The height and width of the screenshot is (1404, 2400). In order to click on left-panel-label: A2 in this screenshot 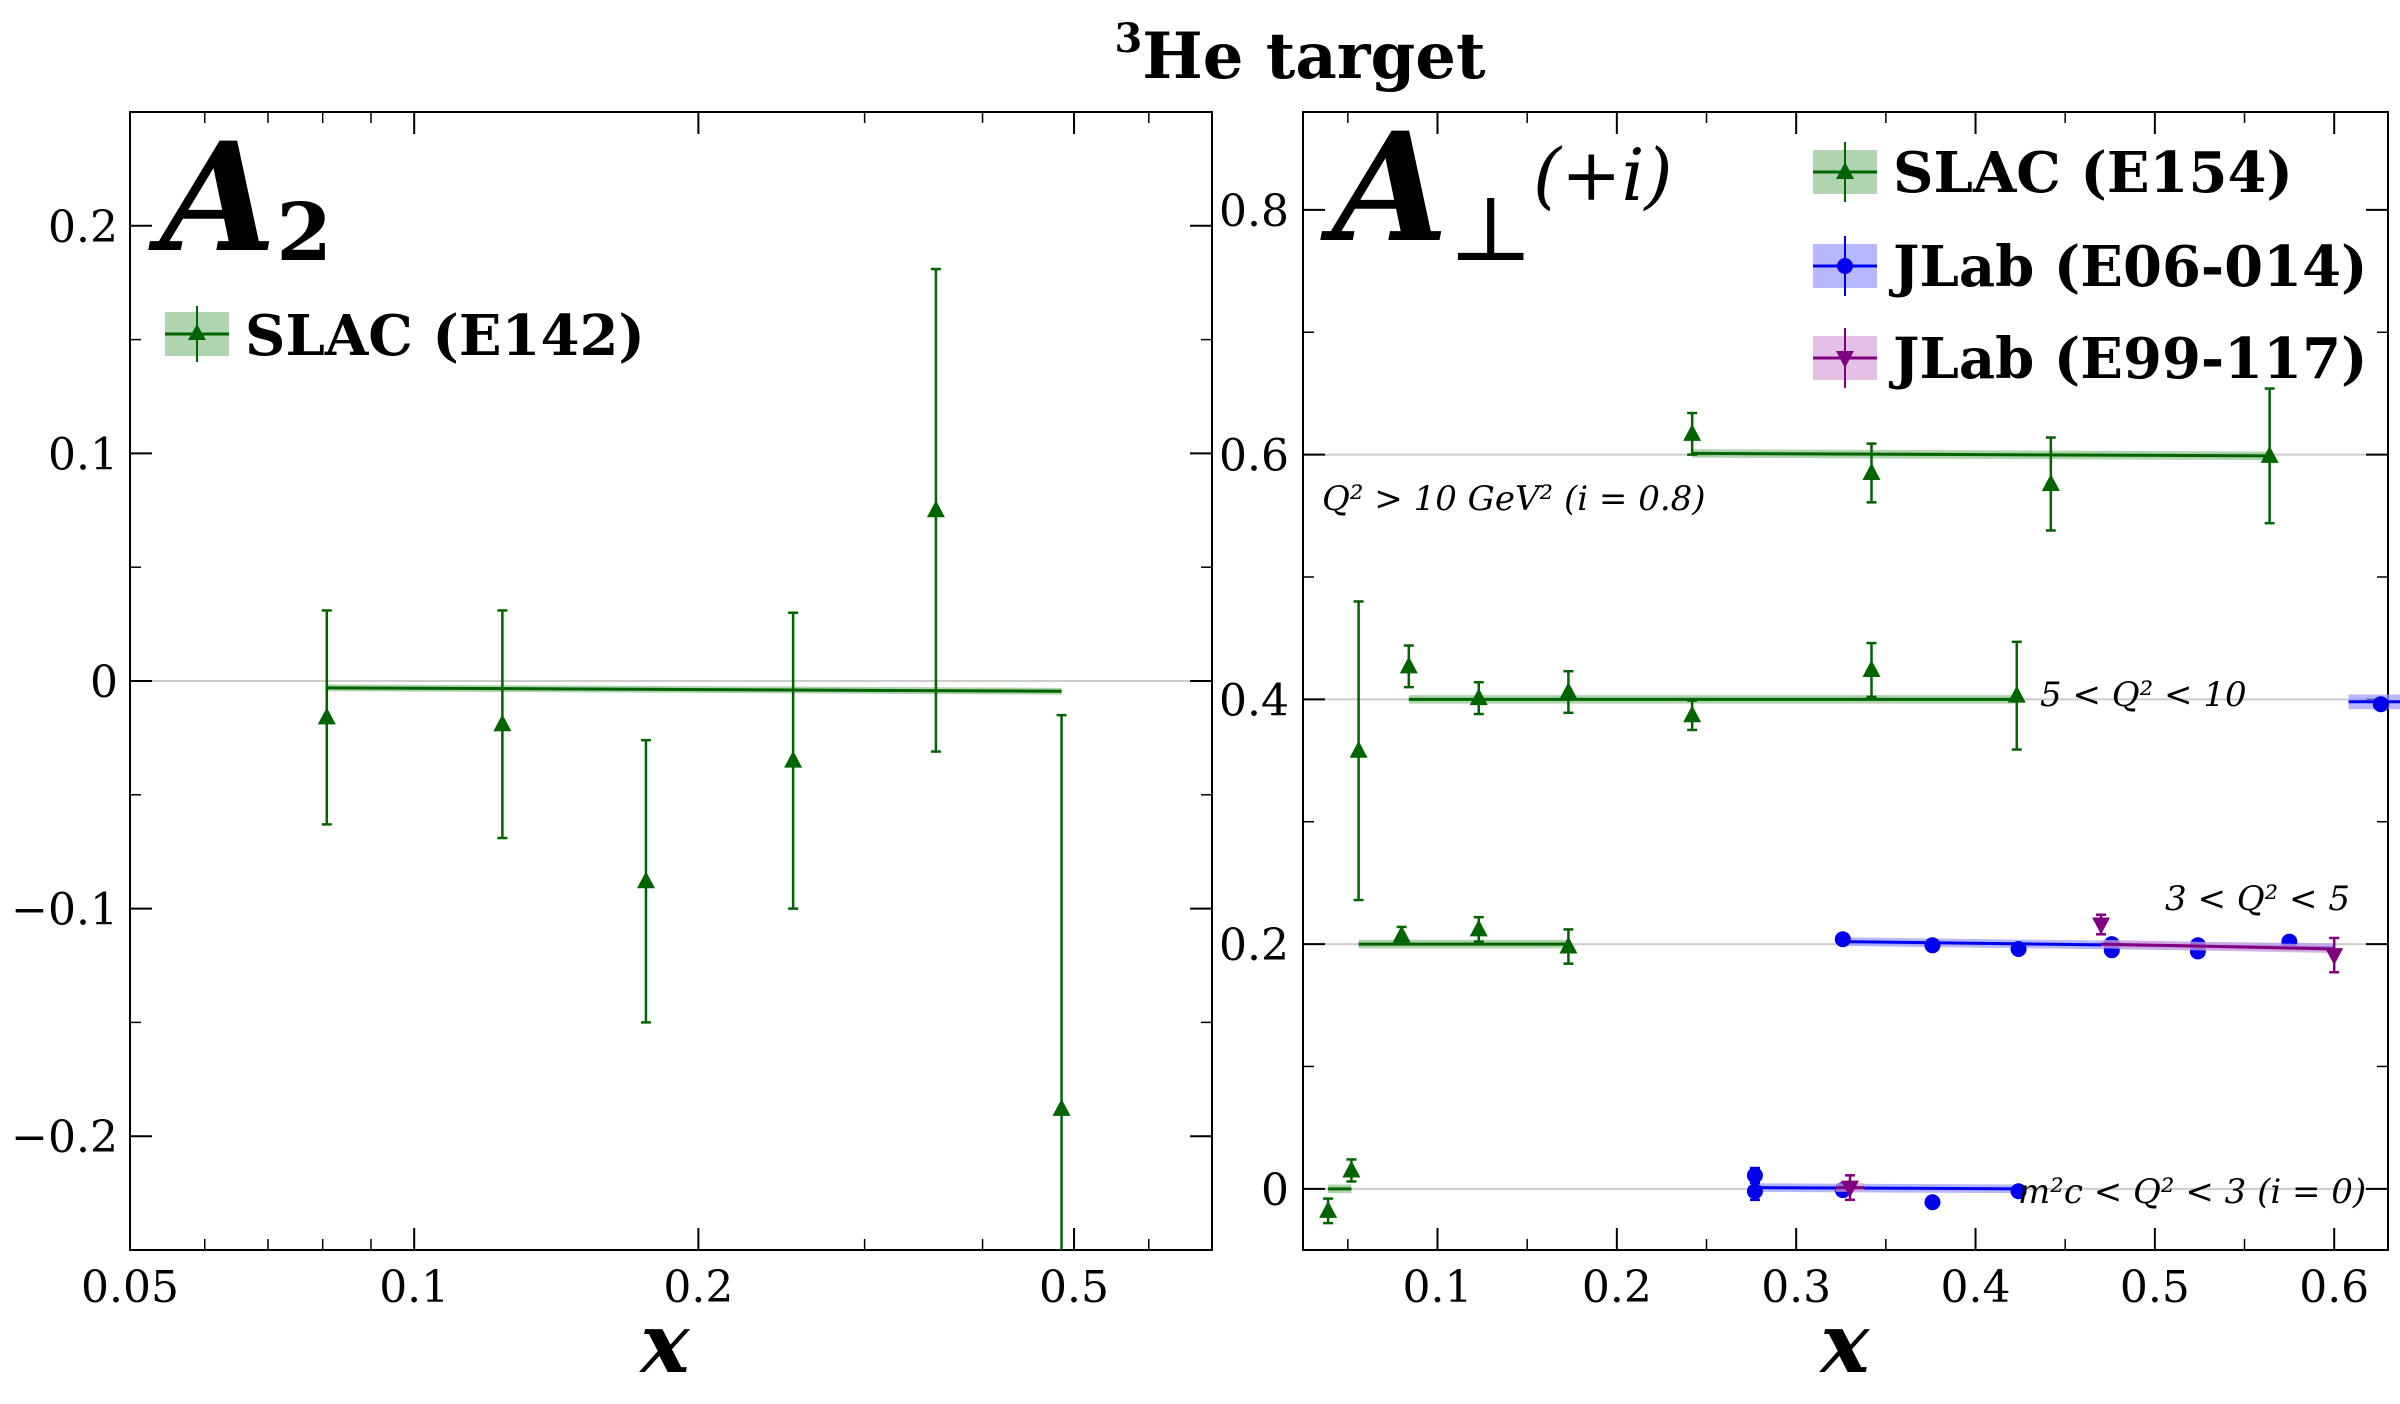, I will do `click(240, 198)`.